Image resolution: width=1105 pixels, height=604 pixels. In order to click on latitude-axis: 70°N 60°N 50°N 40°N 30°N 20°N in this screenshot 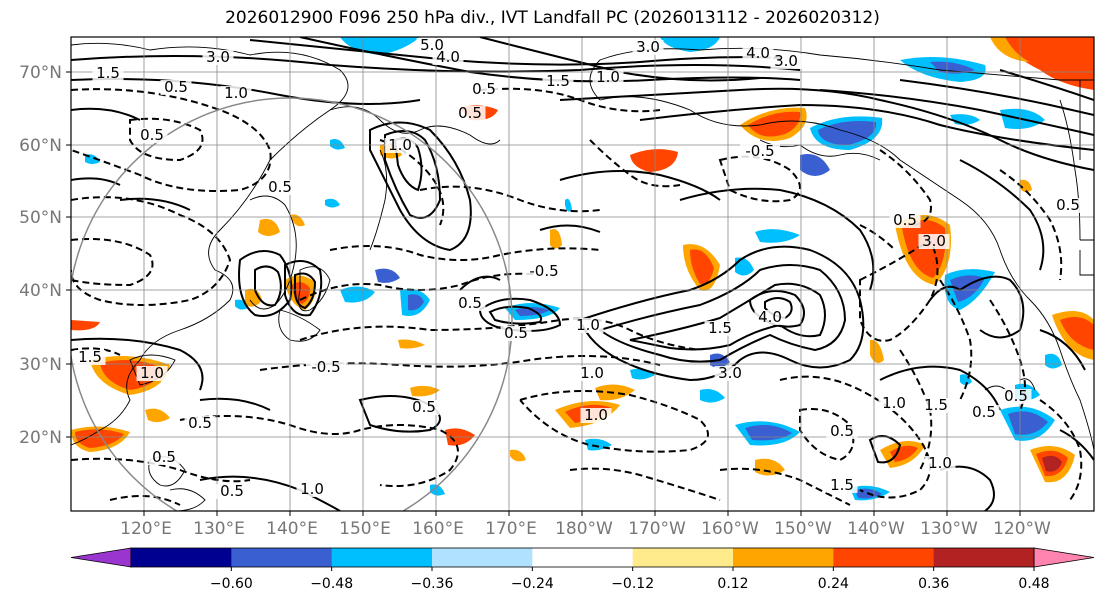, I will do `click(45, 255)`.